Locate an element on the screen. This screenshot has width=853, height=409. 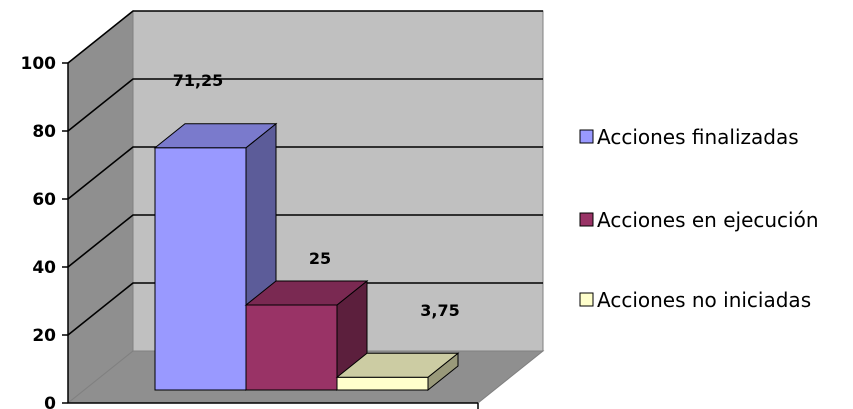
y-tick-label: 100 is located at coordinates (39, 64).